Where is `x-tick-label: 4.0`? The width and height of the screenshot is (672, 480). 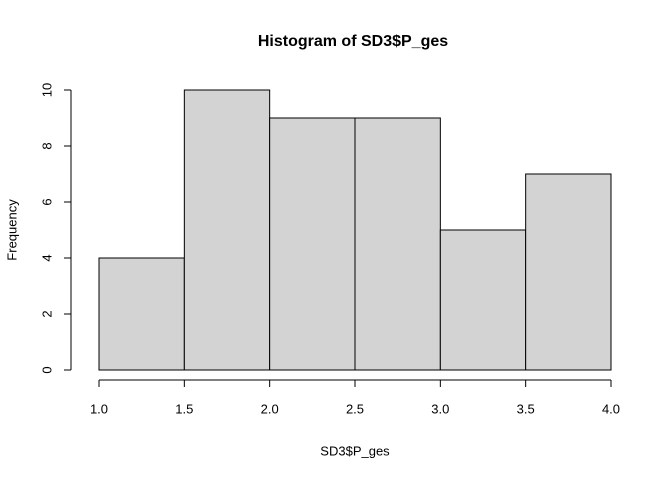
x-tick-label: 4.0 is located at coordinates (611, 408).